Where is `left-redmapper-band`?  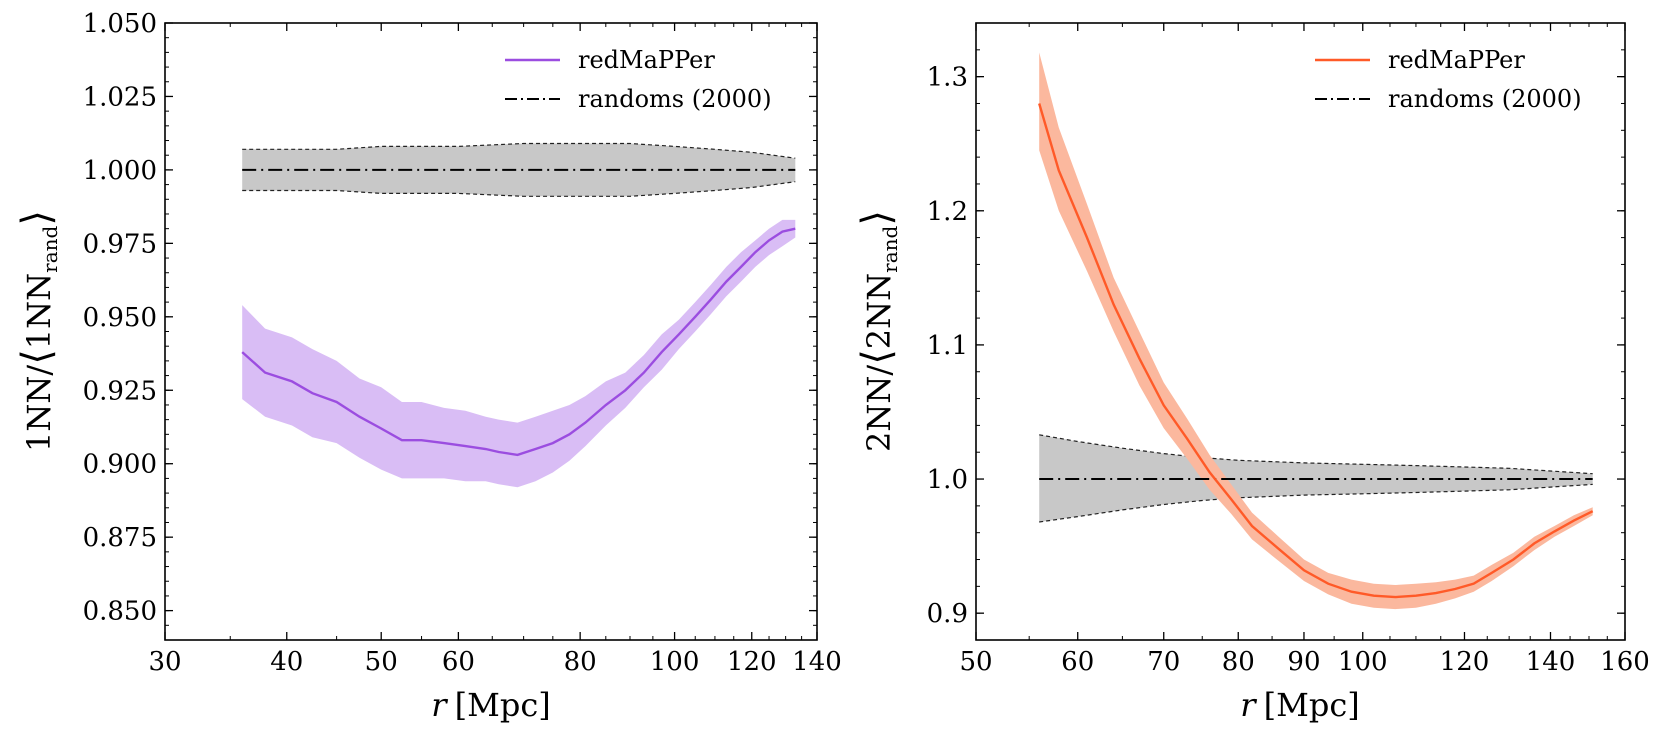
left-redmapper-band is located at coordinates (519, 353).